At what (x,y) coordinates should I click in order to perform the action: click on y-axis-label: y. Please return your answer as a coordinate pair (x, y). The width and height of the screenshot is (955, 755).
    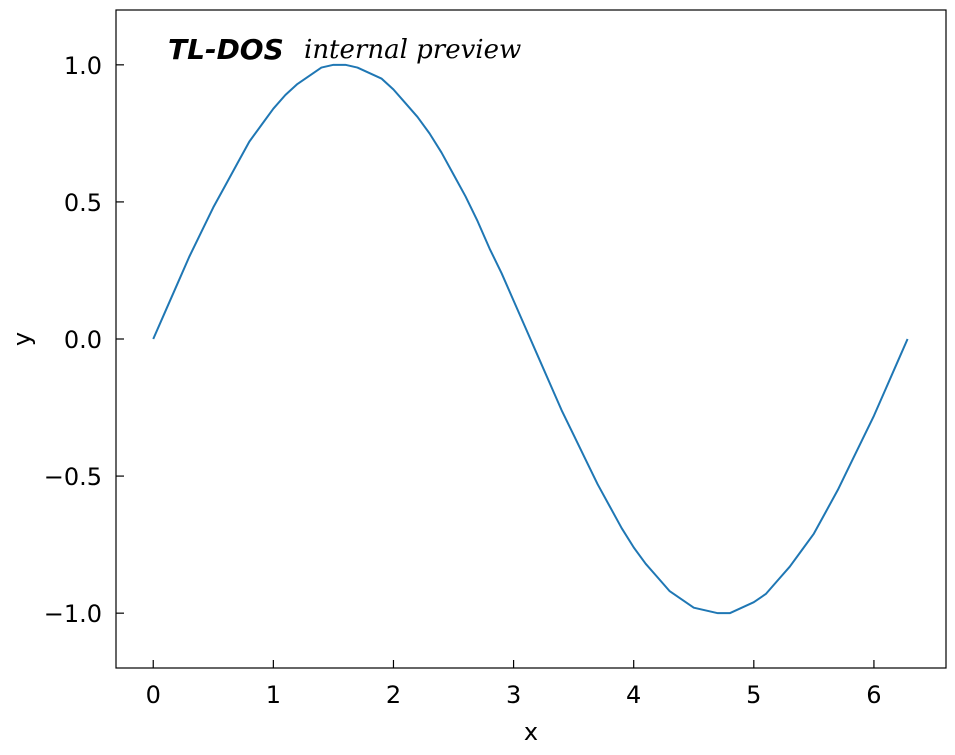
    Looking at the image, I should click on (22, 339).